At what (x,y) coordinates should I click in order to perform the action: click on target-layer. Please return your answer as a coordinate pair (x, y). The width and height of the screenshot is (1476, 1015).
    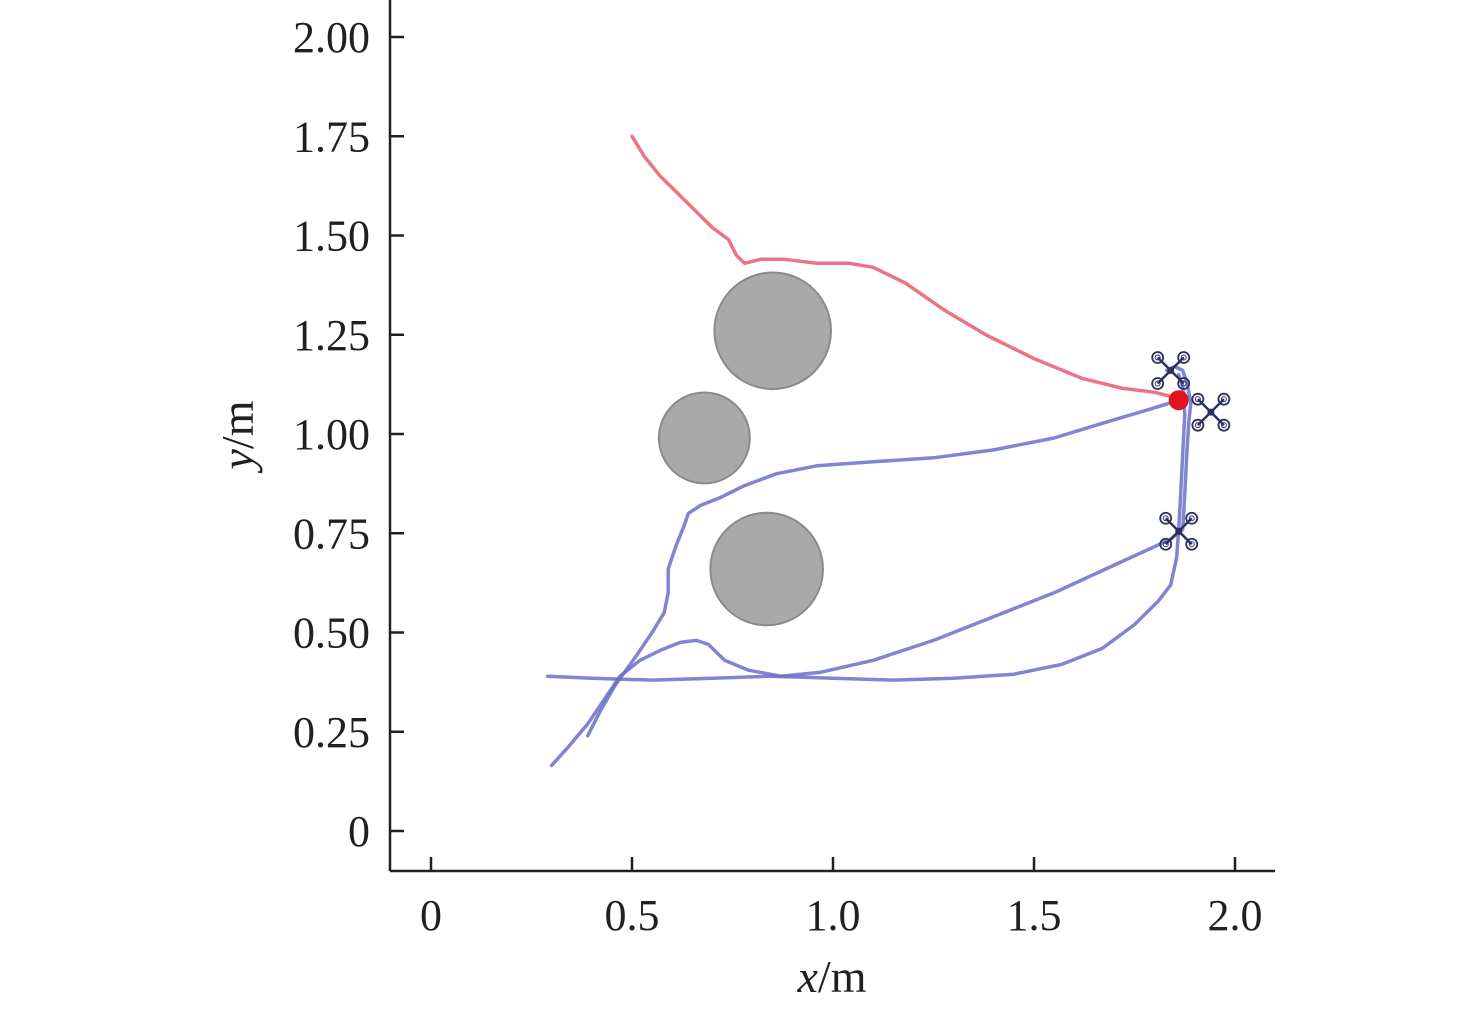
    Looking at the image, I should click on (1178, 400).